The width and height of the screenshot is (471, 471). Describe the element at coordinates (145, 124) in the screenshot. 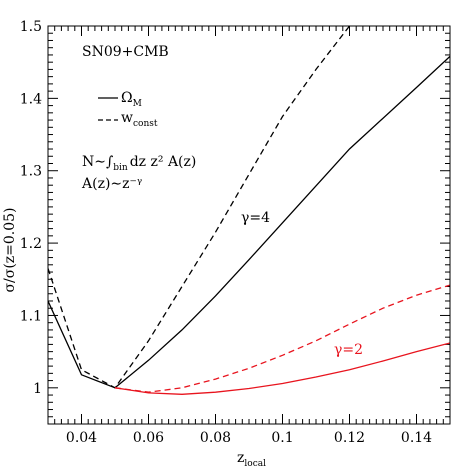

I see `legend-w-sub: const` at that location.